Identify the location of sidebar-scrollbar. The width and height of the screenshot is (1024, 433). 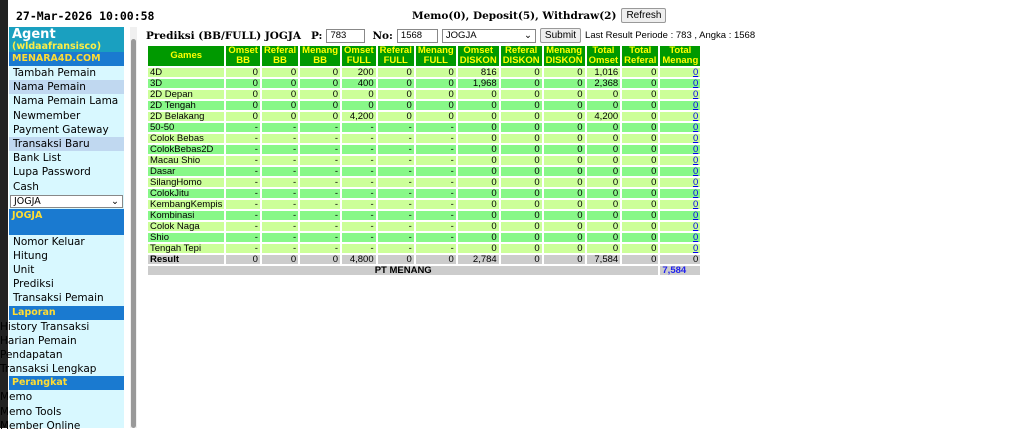
(133, 227).